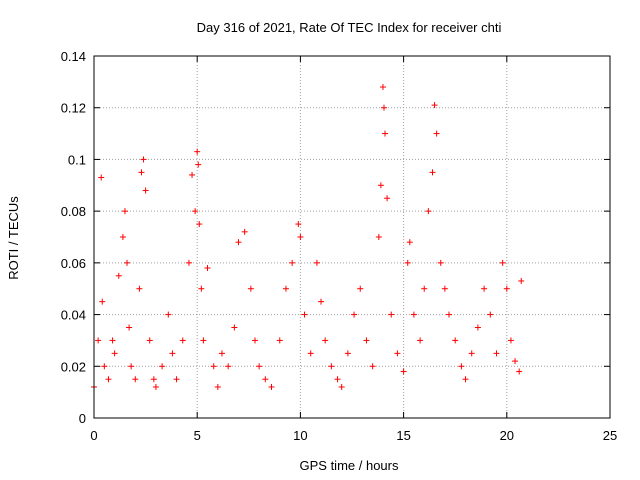  What do you see at coordinates (82, 418) in the screenshot?
I see `y-tick-label: 0` at bounding box center [82, 418].